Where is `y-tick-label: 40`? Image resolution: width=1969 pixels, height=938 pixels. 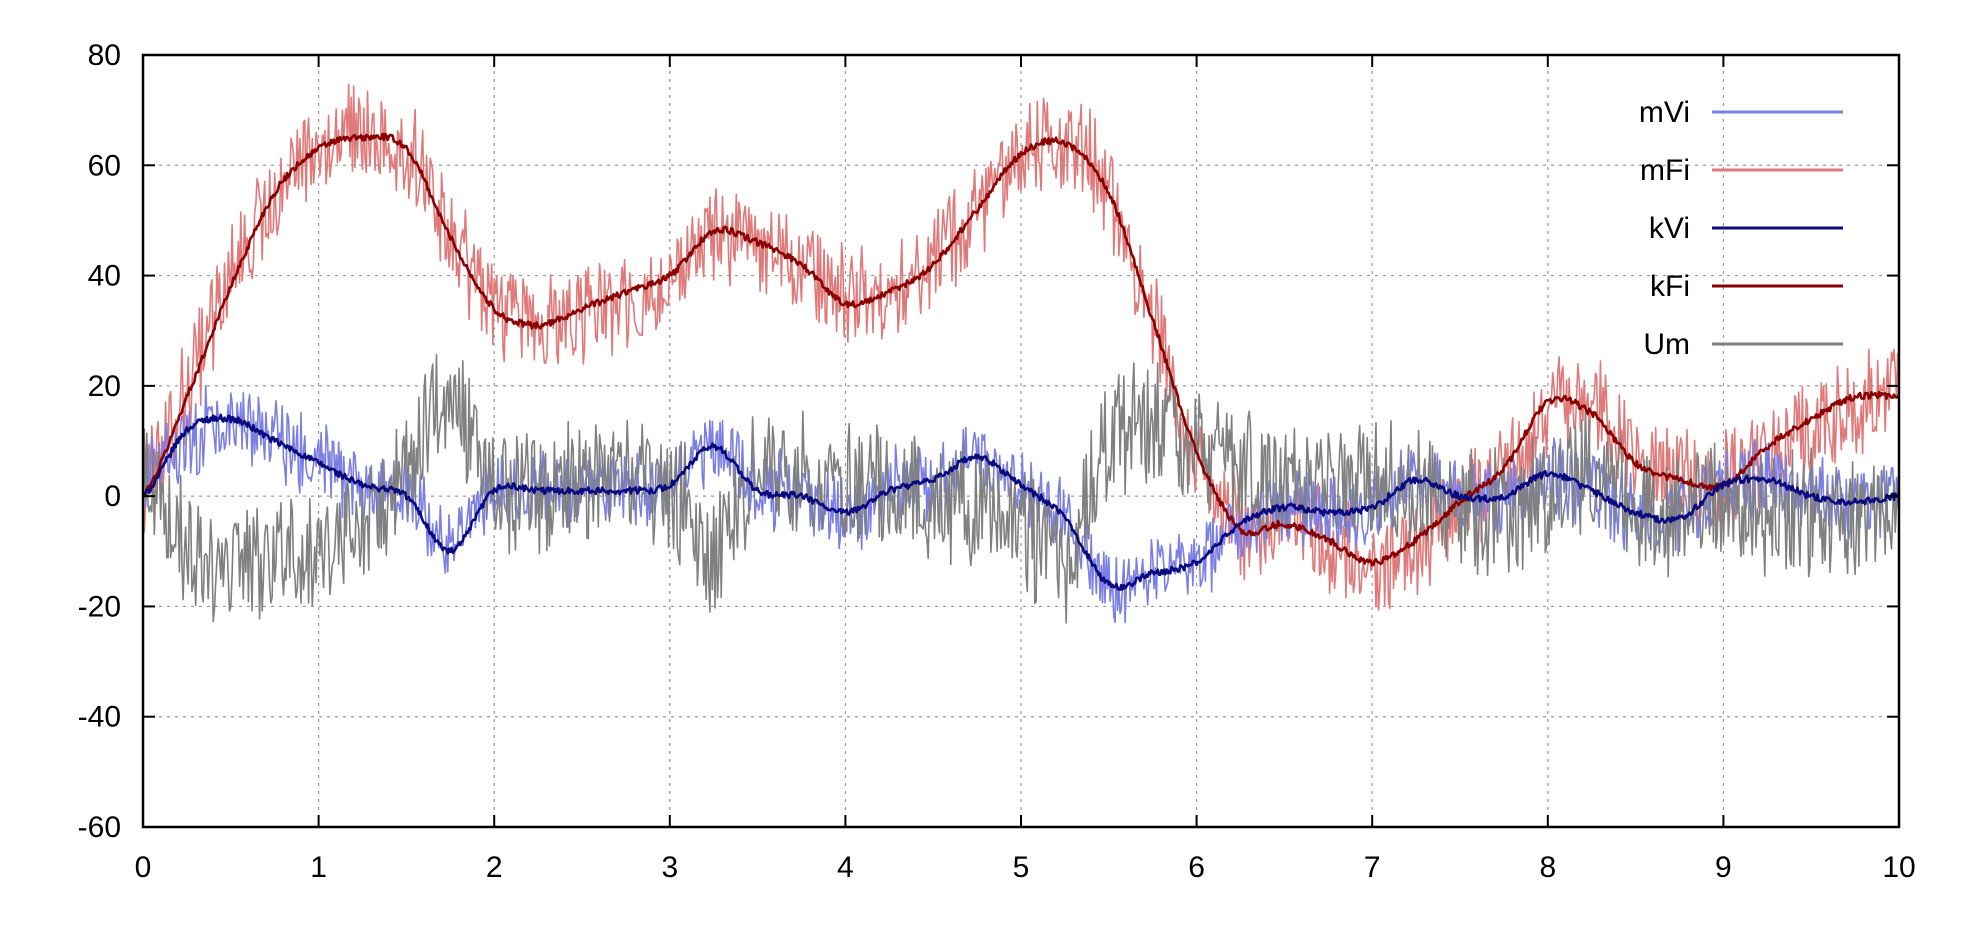 y-tick-label: 40 is located at coordinates (104, 276).